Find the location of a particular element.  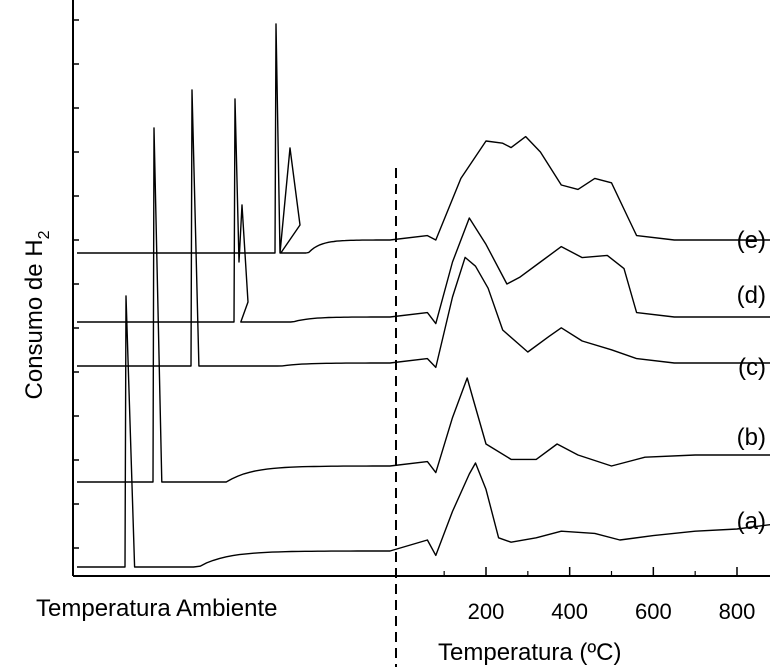

y-axis-title-subscript: 2 is located at coordinates (44, 234).